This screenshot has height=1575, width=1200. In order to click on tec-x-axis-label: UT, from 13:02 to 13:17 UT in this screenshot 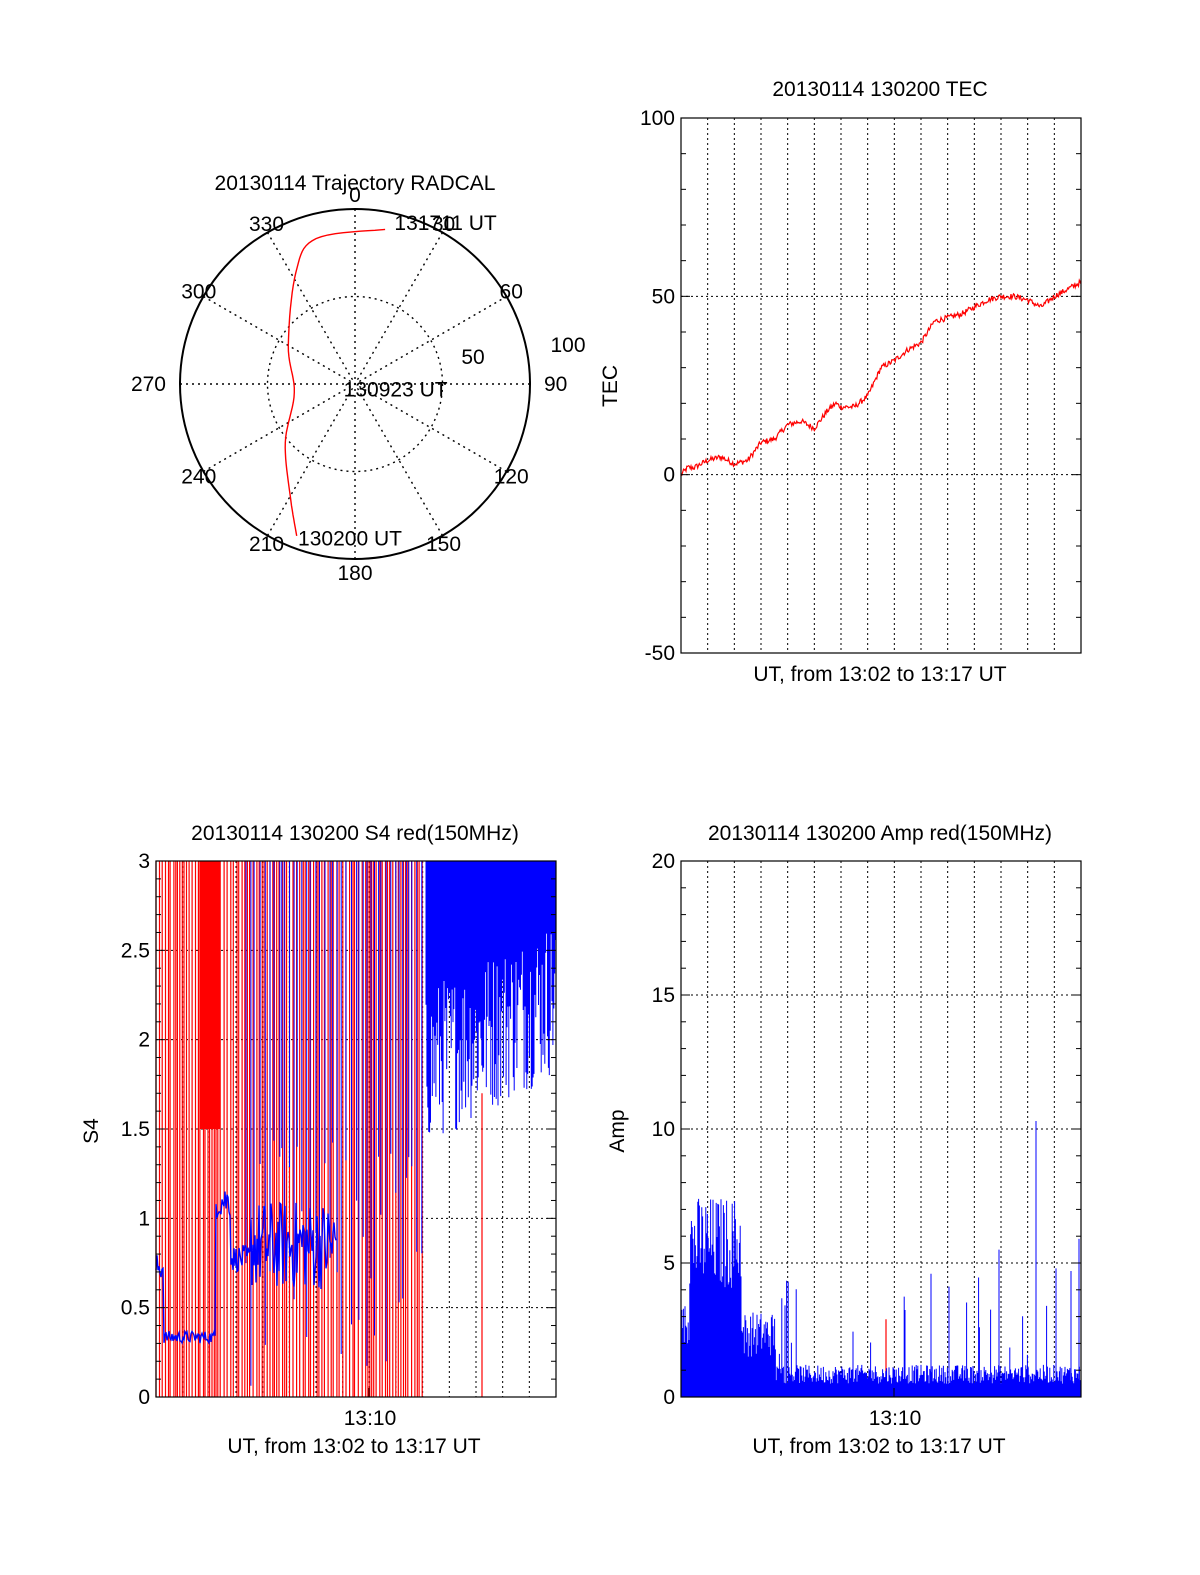, I will do `click(879, 674)`.